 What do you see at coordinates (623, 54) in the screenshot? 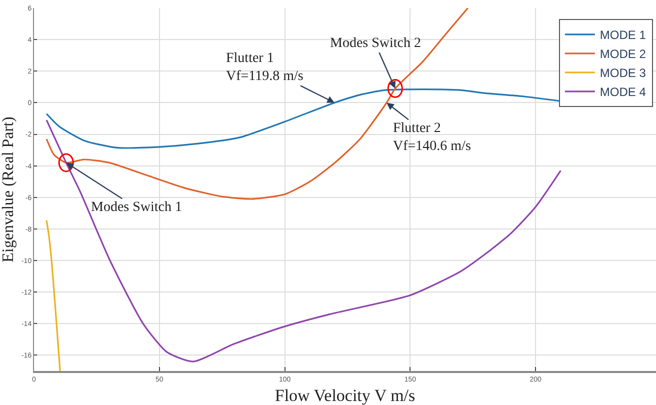
I see `legend-label: MODE 2` at bounding box center [623, 54].